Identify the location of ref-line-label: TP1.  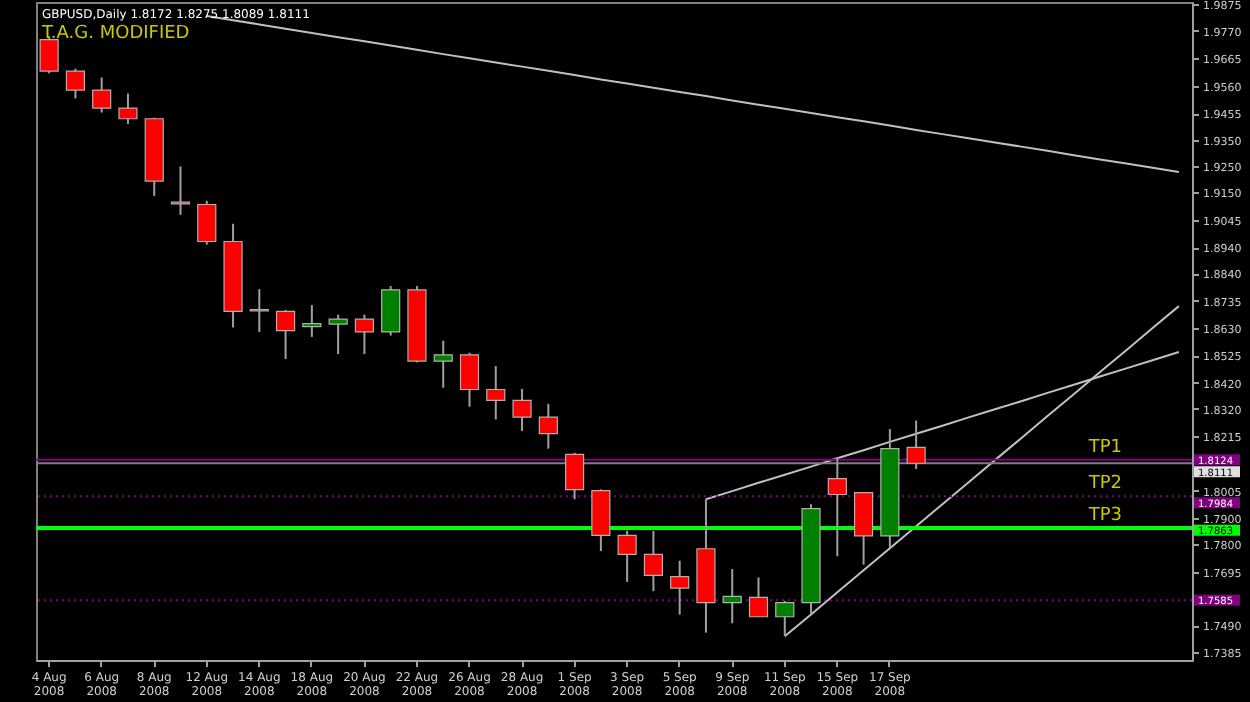
(1104, 447).